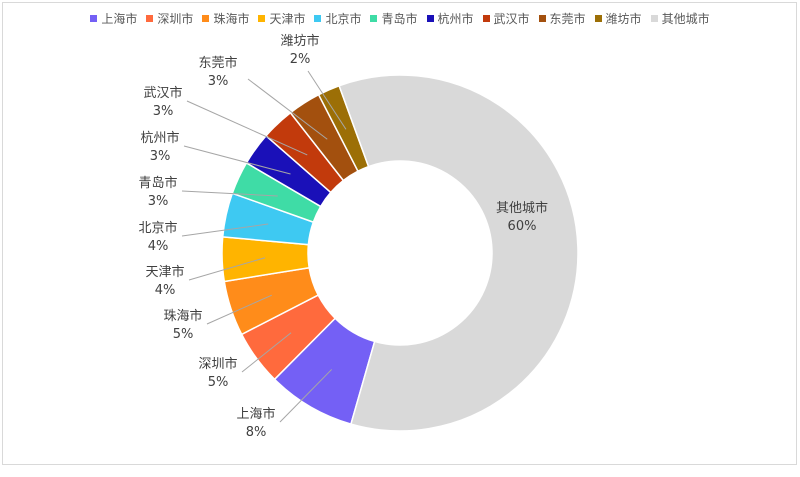 The height and width of the screenshot is (477, 800). I want to click on legend-item: 东莞市, so click(562, 18).